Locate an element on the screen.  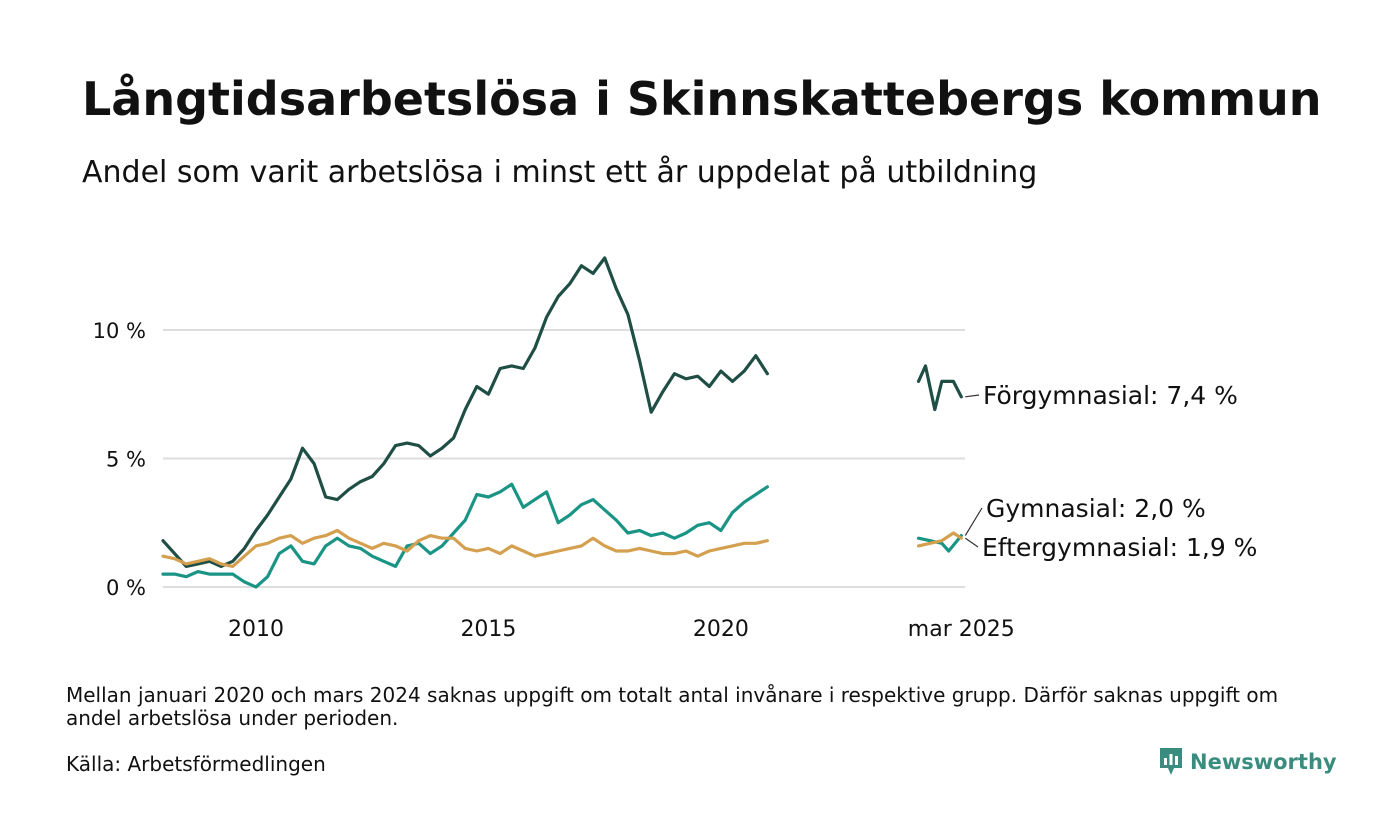
brand-name: Newsworthy is located at coordinates (1263, 762).